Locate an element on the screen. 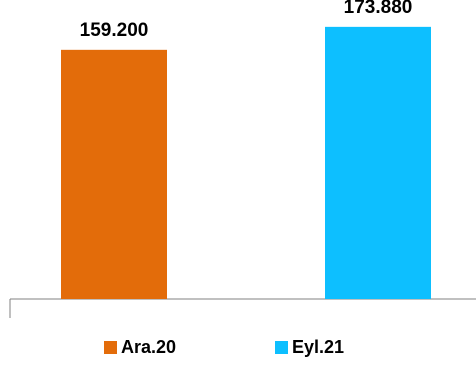  legend-label-ara-20: Ara.20 is located at coordinates (149, 347).